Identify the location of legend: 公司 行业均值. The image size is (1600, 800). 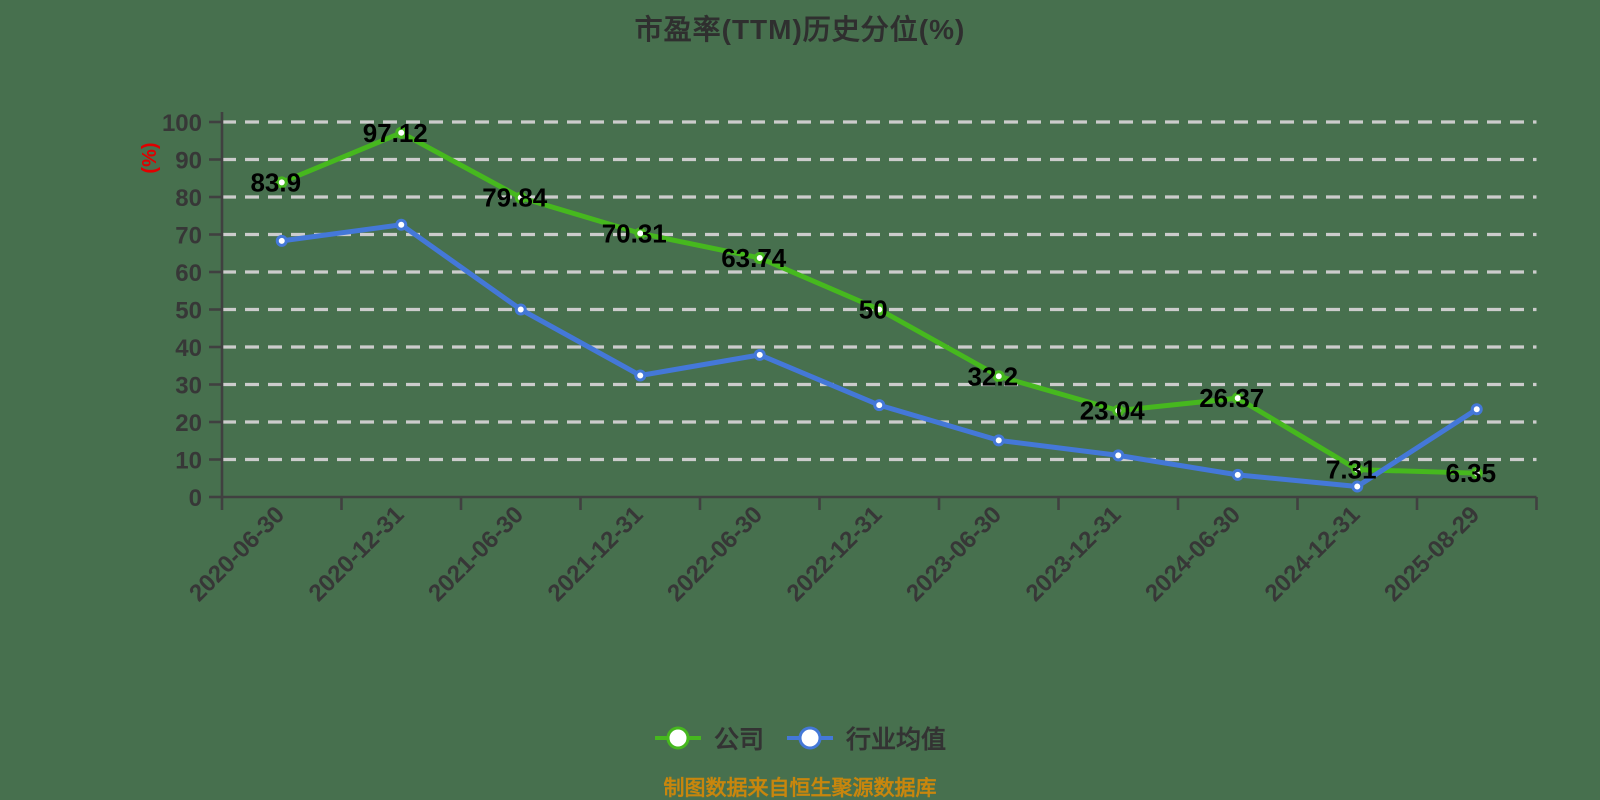
(800, 738).